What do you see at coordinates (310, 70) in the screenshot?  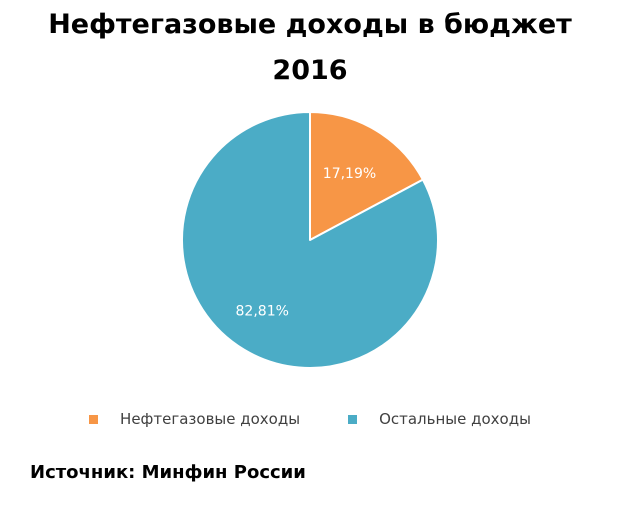 I see `chart-title-line-2: 2016` at bounding box center [310, 70].